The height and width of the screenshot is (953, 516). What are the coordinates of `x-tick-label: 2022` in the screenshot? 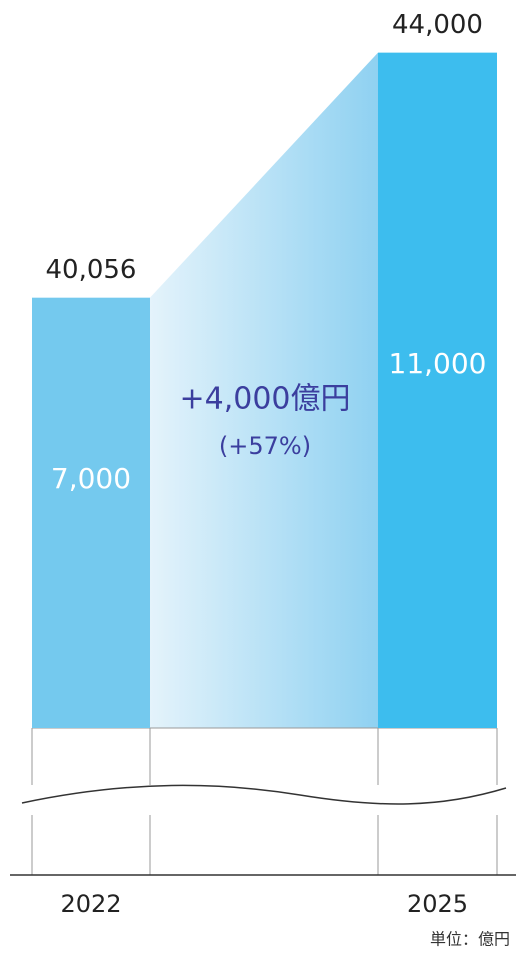 It's located at (90, 904).